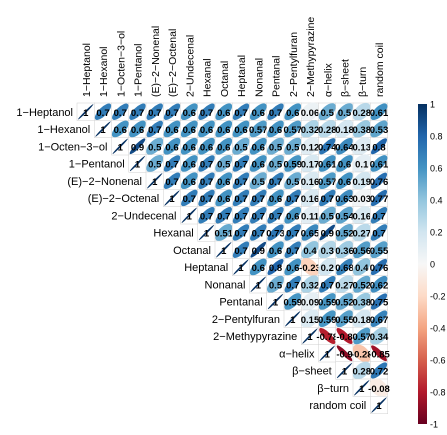 This screenshot has width=447, height=435. What do you see at coordinates (379, 113) in the screenshot?
I see `cell-value: 0.61` at bounding box center [379, 113].